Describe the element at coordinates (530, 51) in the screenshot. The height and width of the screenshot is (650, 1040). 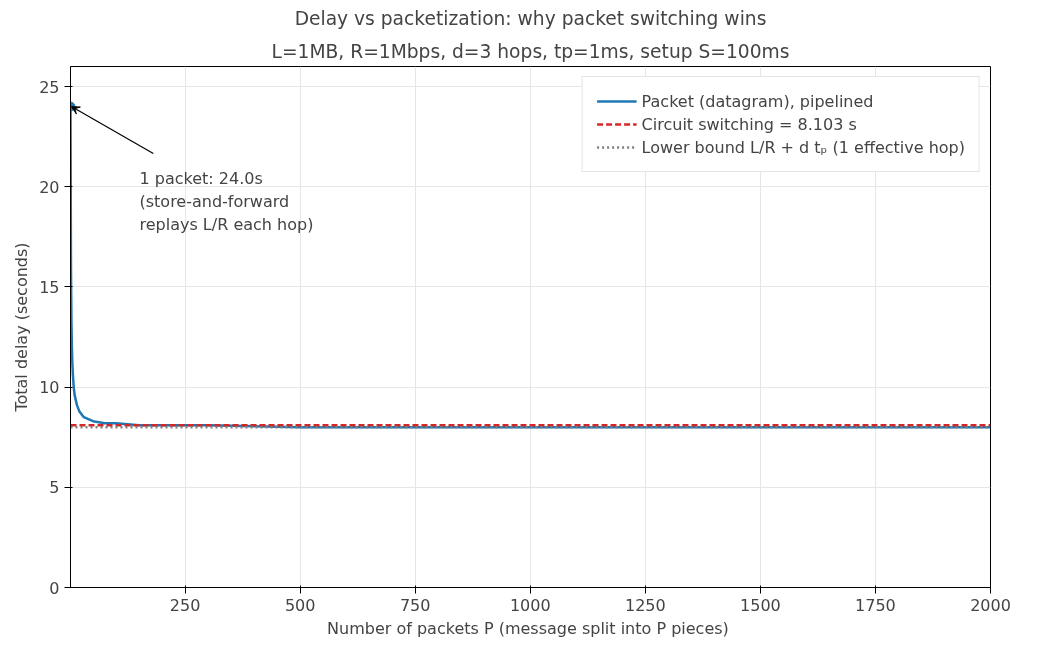
I see `chart-subtitle: L=1MB, R=1Mbps, d=3 hops, tp=1ms, setup S=100ms` at that location.